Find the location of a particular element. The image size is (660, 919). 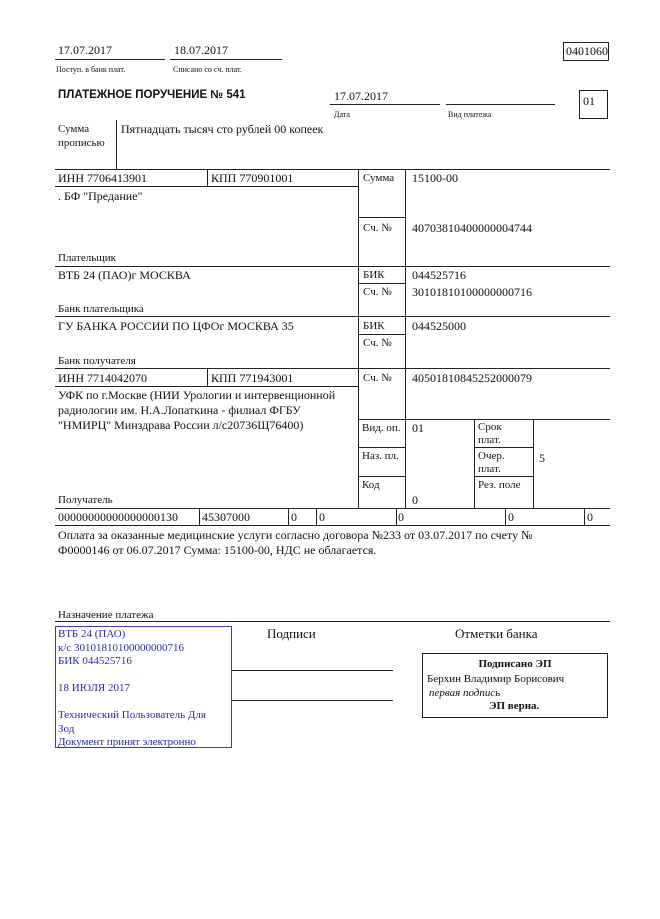

debited-date: 18.07.2017 is located at coordinates (201, 50).